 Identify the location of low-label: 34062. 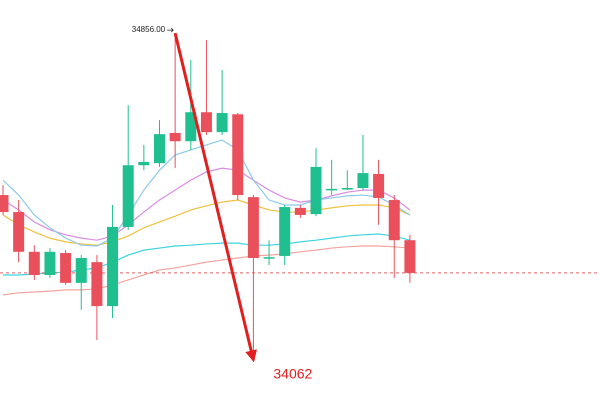
(292, 374).